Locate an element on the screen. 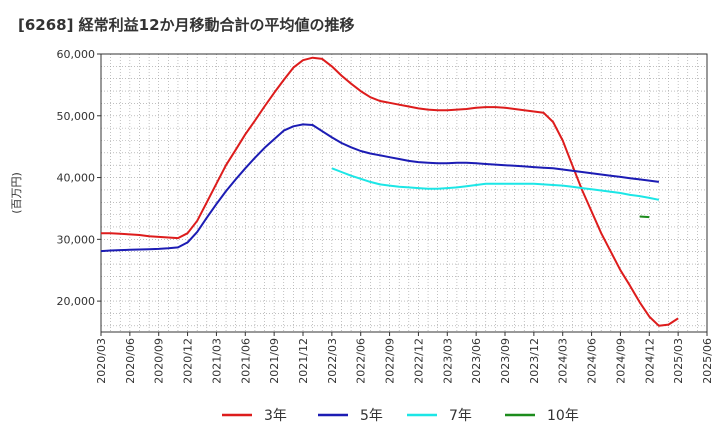  y-tick-label: 40,000 is located at coordinates (76, 178).